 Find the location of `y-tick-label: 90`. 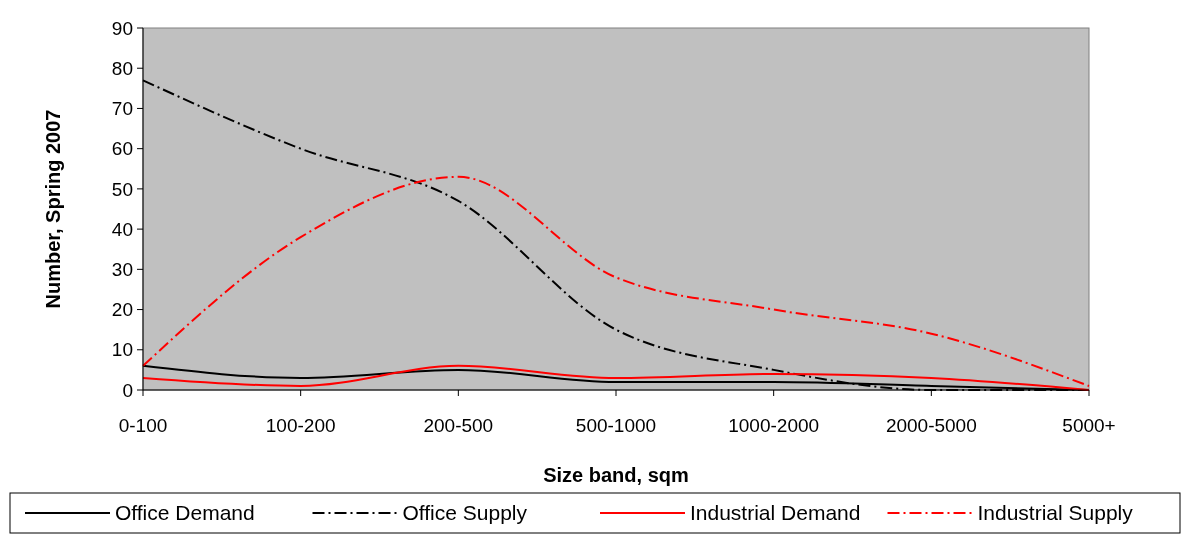

y-tick-label: 90 is located at coordinates (122, 28).